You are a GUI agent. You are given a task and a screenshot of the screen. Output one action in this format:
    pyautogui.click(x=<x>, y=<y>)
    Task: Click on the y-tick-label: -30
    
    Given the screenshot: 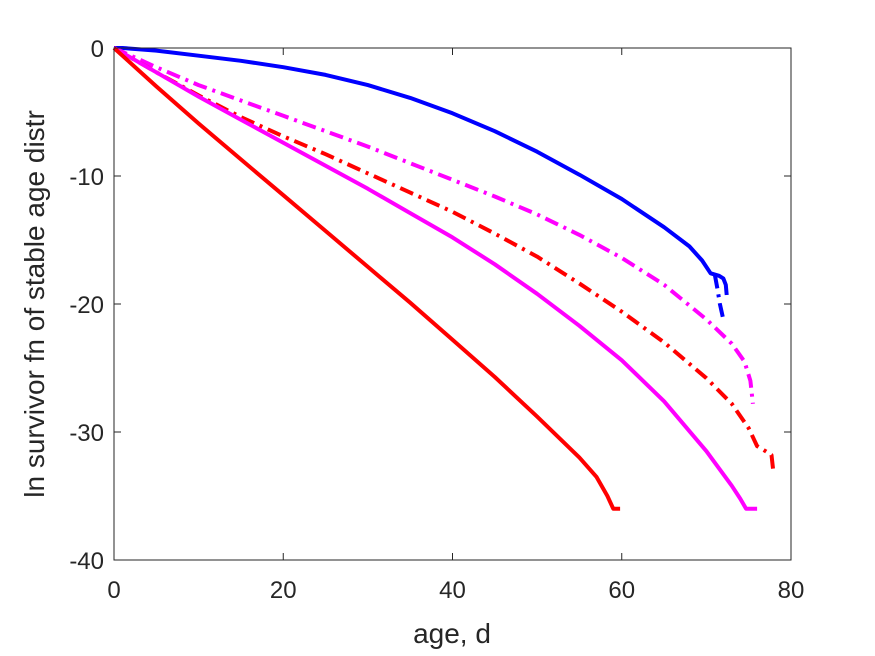 What is the action you would take?
    pyautogui.click(x=86, y=433)
    